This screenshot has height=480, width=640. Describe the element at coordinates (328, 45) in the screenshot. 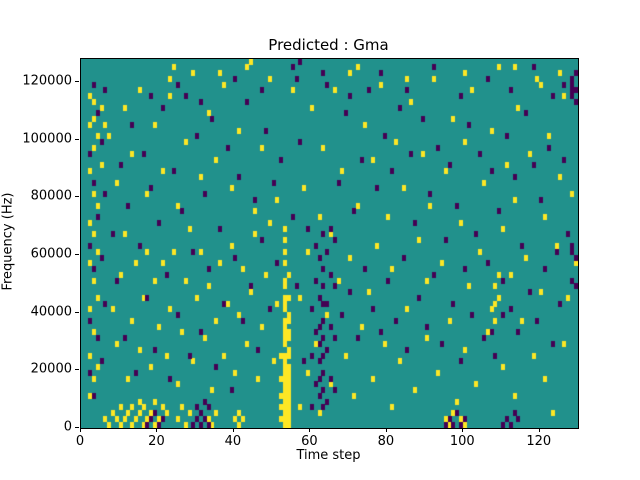

I see `chart-title: Predicted : Gma` at that location.